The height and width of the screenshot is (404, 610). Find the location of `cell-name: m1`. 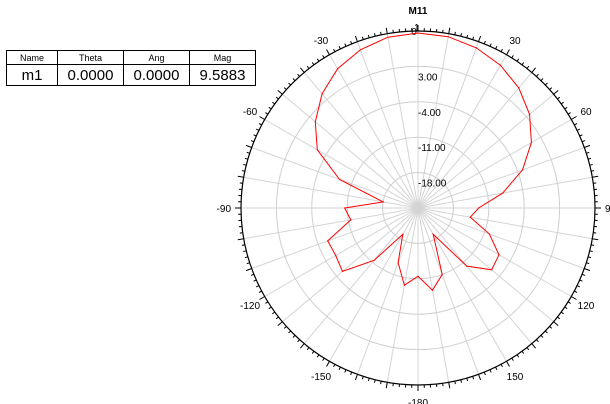

cell-name: m1 is located at coordinates (32, 75).